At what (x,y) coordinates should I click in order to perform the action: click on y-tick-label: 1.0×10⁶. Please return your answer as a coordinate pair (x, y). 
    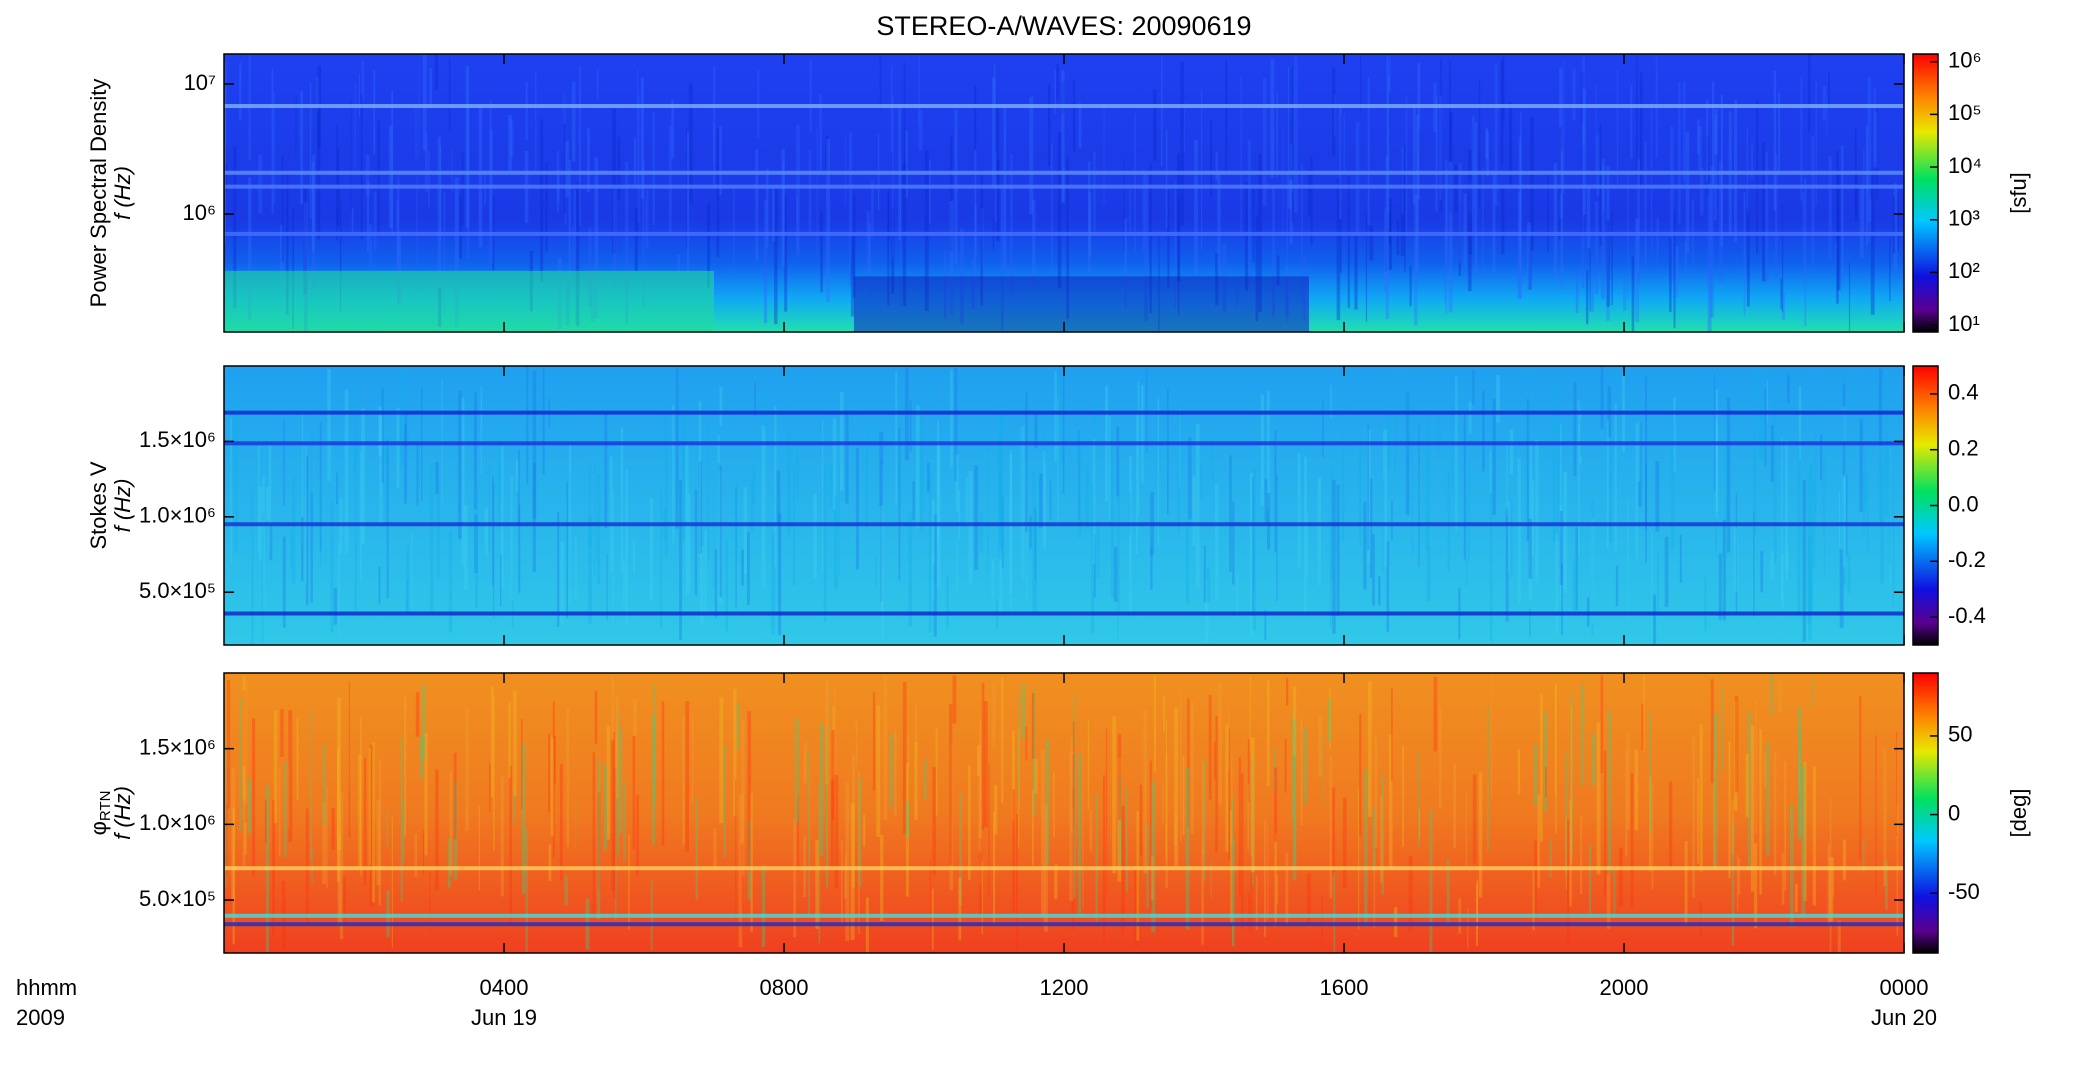
    Looking at the image, I should click on (177, 822).